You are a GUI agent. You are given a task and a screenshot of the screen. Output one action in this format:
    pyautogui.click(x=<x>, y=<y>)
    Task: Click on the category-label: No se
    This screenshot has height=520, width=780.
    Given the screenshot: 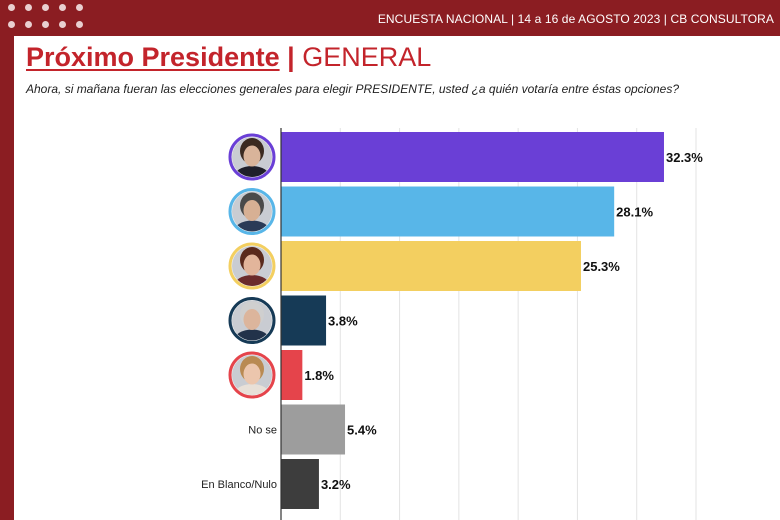 What is the action you would take?
    pyautogui.click(x=262, y=431)
    